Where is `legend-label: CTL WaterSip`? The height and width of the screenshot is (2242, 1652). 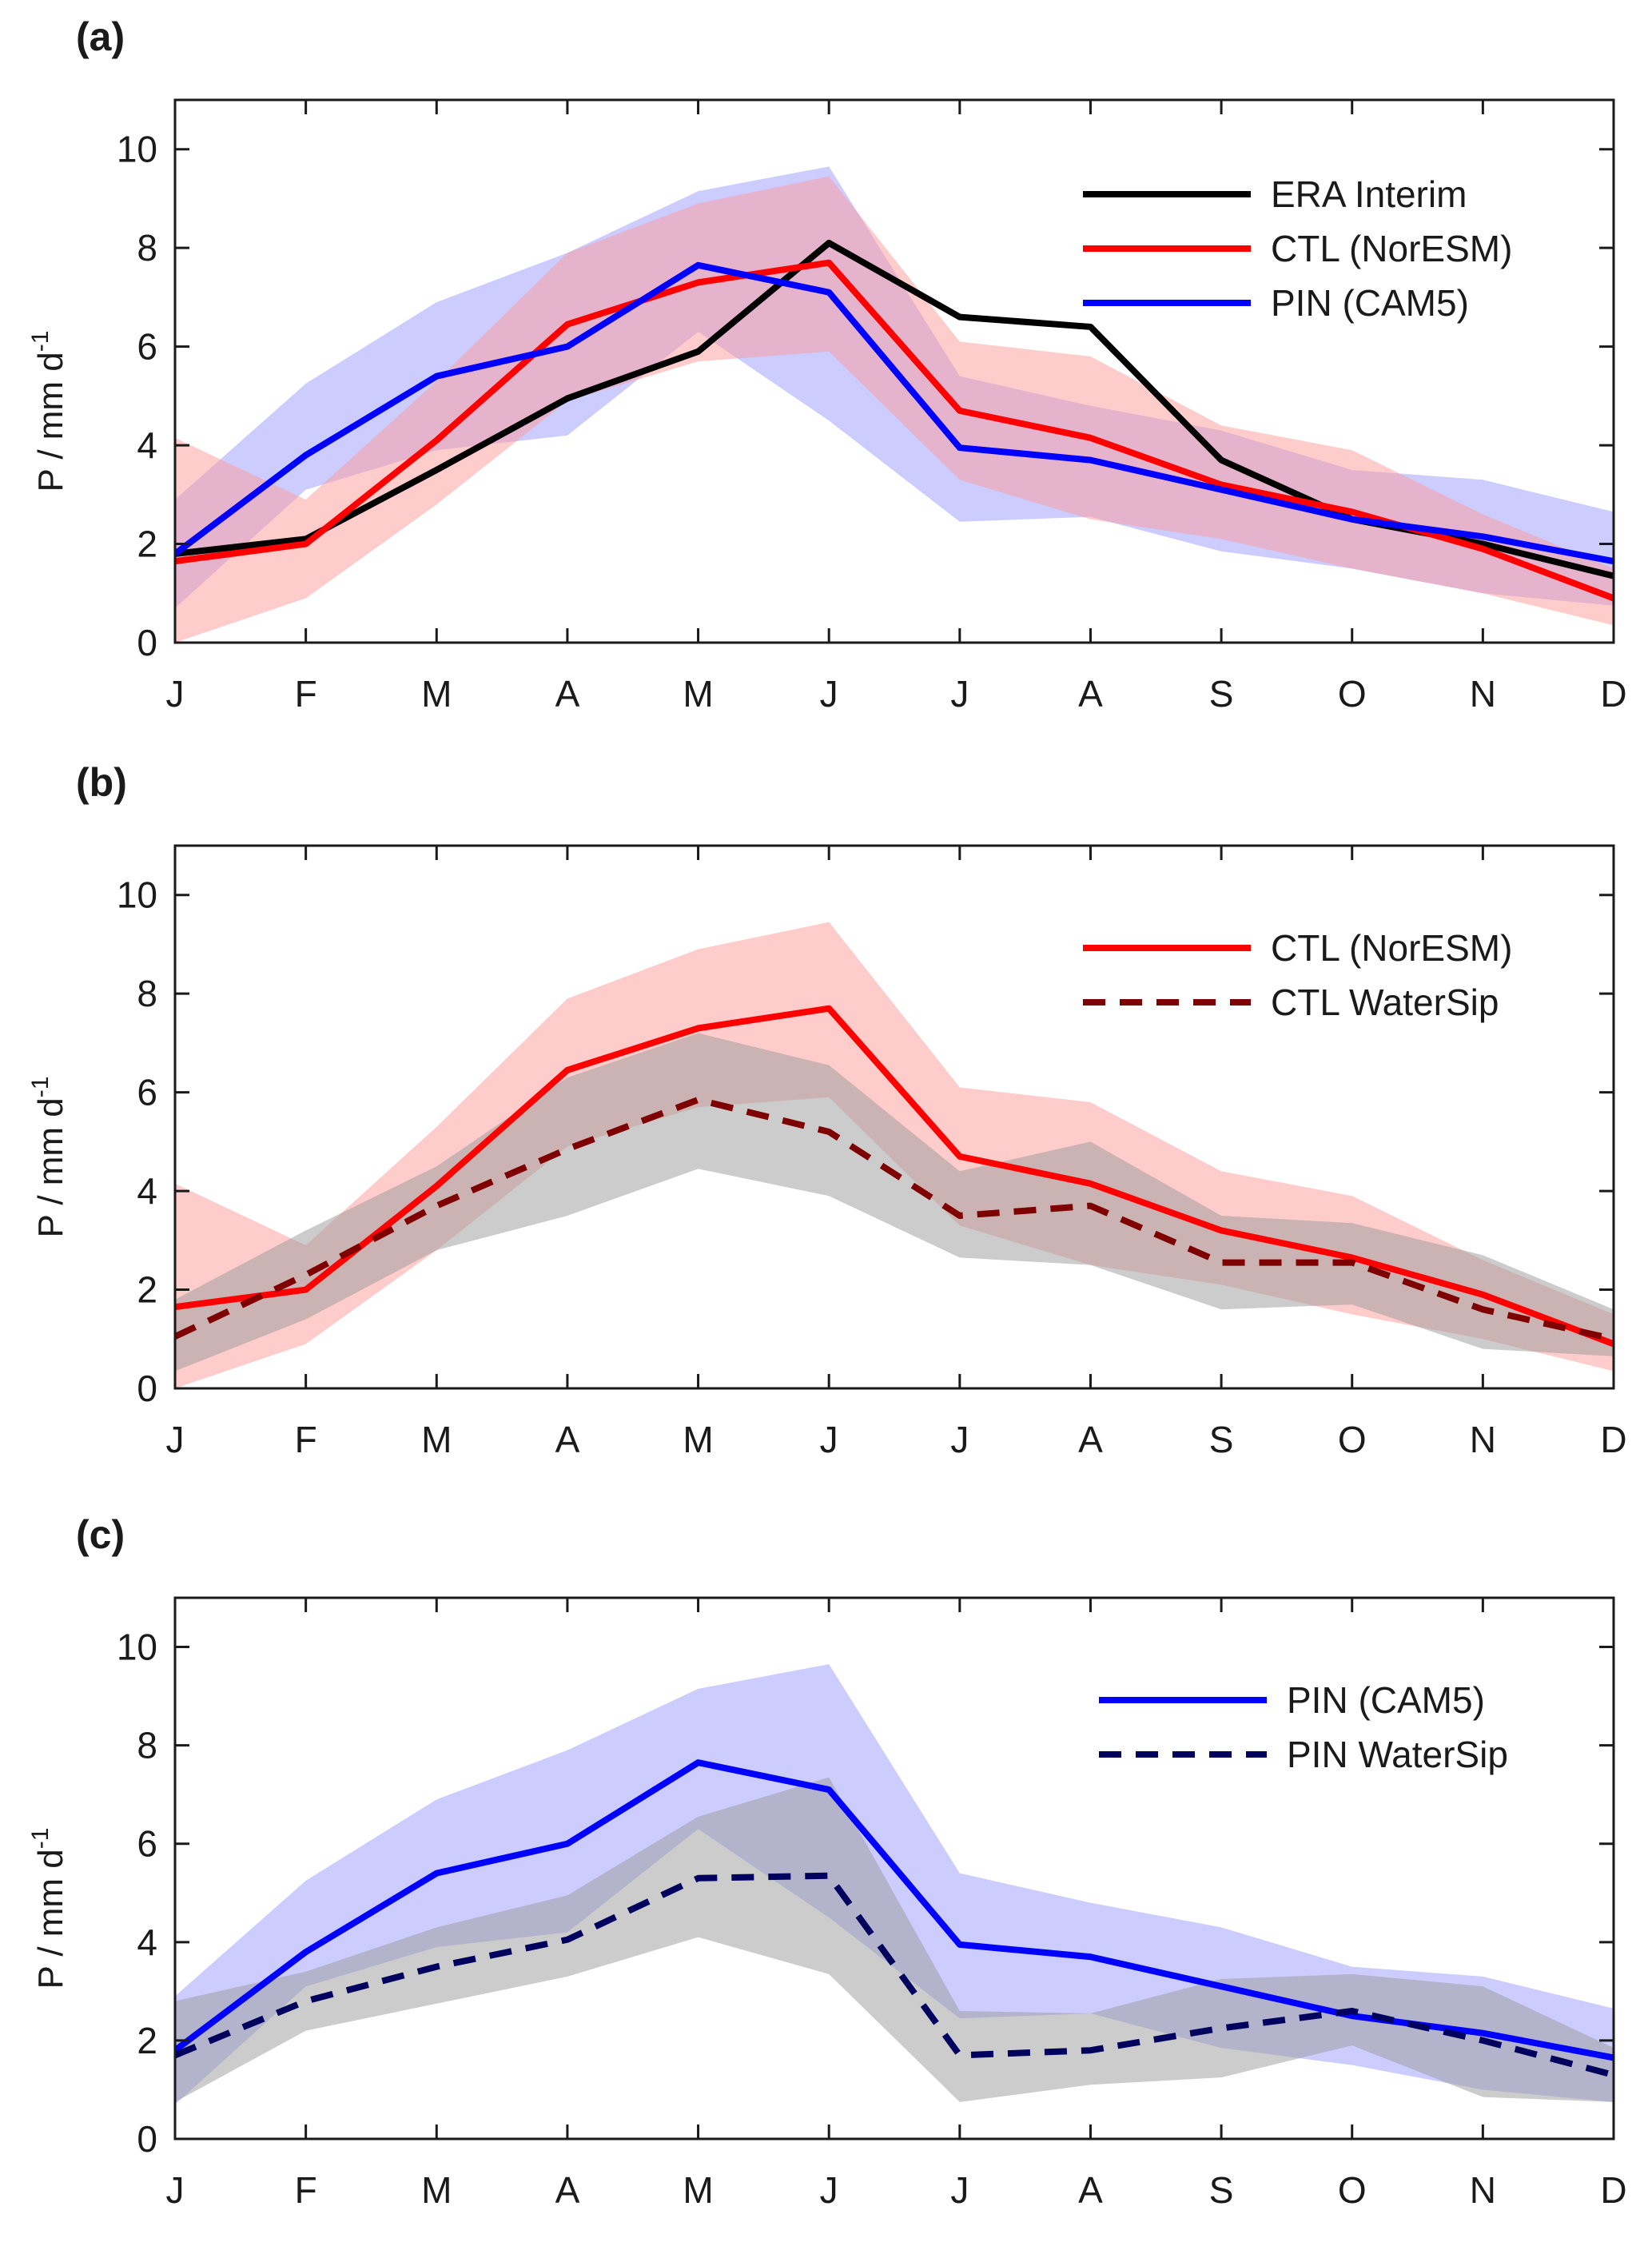 legend-label: CTL WaterSip is located at coordinates (1385, 1002).